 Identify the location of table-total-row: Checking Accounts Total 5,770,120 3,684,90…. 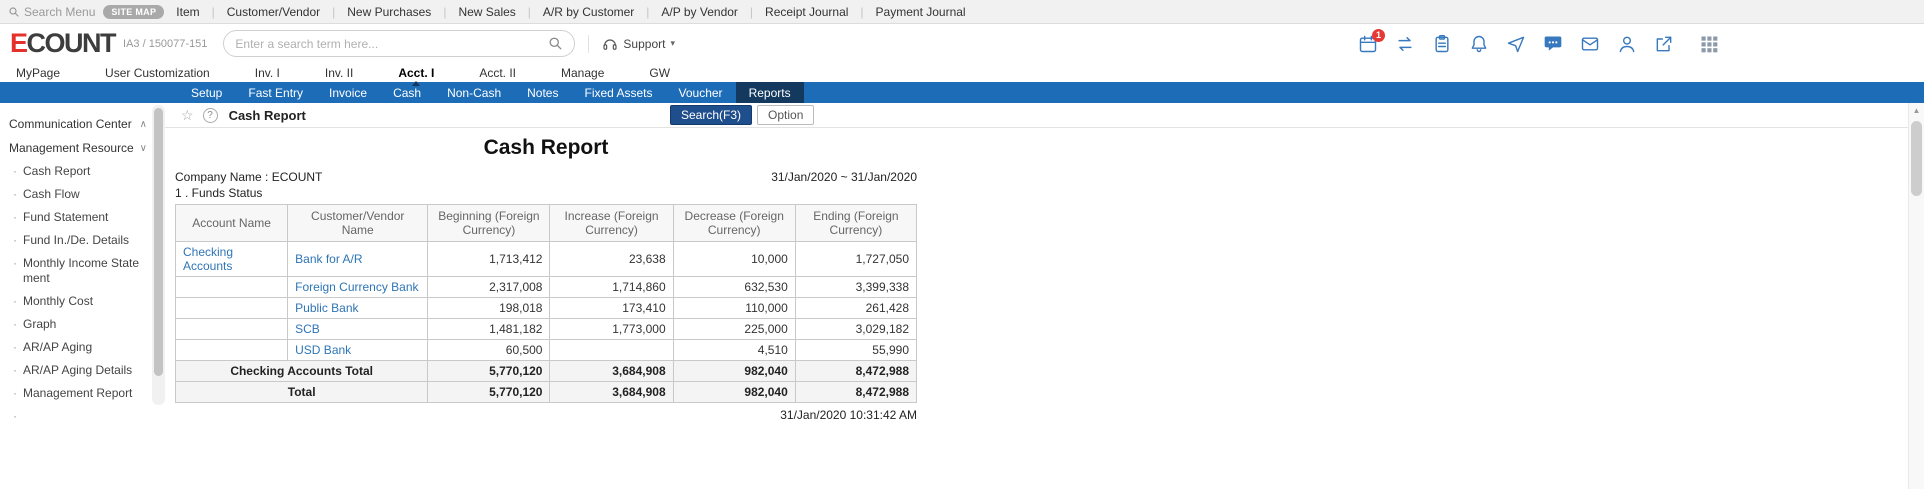
(546, 371).